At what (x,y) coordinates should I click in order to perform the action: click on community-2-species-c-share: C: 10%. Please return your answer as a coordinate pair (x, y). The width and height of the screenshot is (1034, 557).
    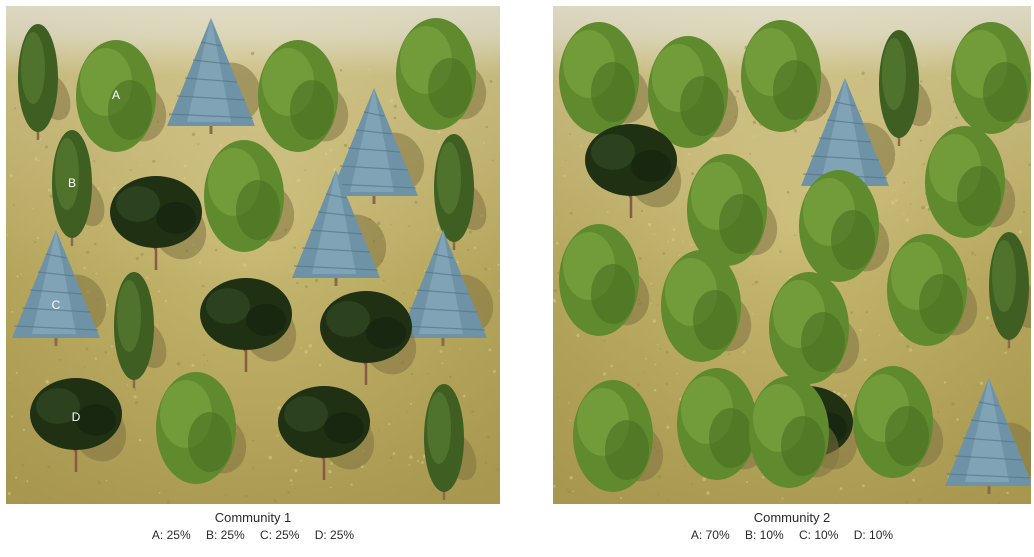
    Looking at the image, I should click on (819, 535).